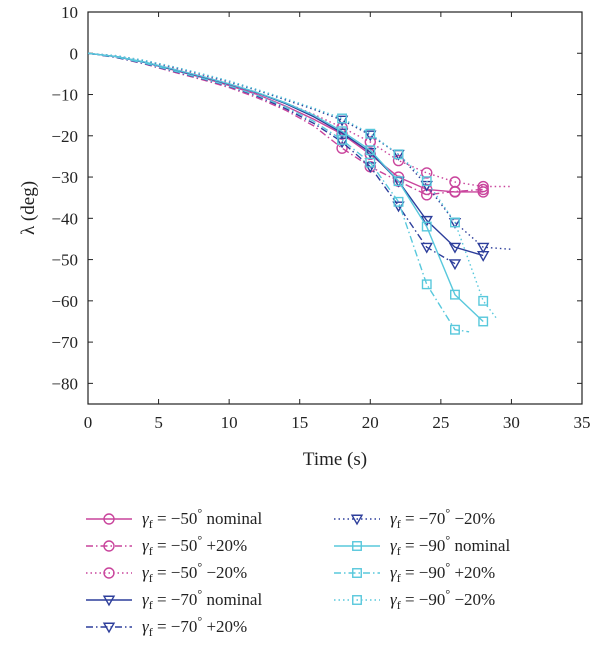  I want to click on legend-label: γf = −50° +20%, so click(194, 545).